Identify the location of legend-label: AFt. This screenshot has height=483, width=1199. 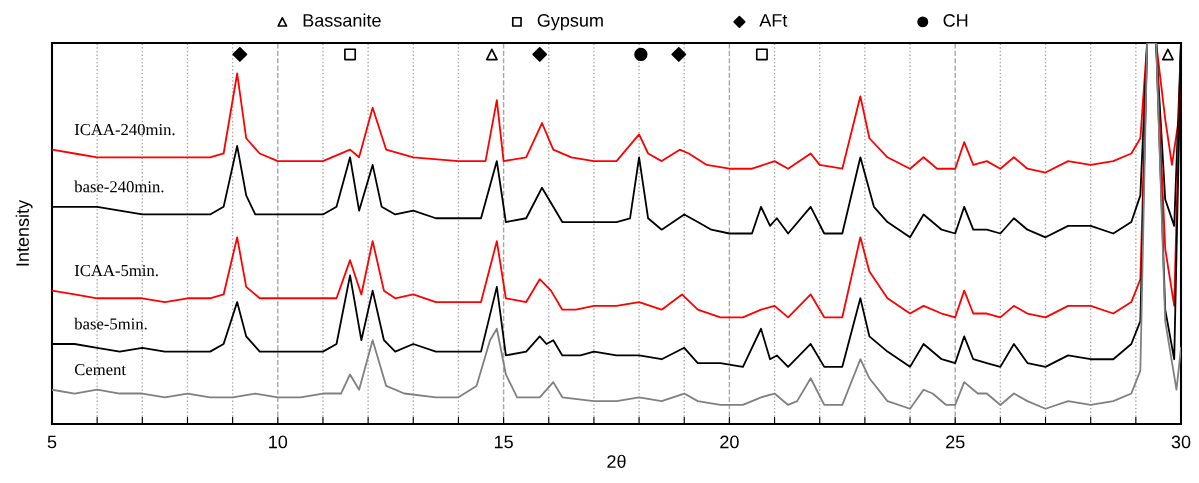
(773, 20).